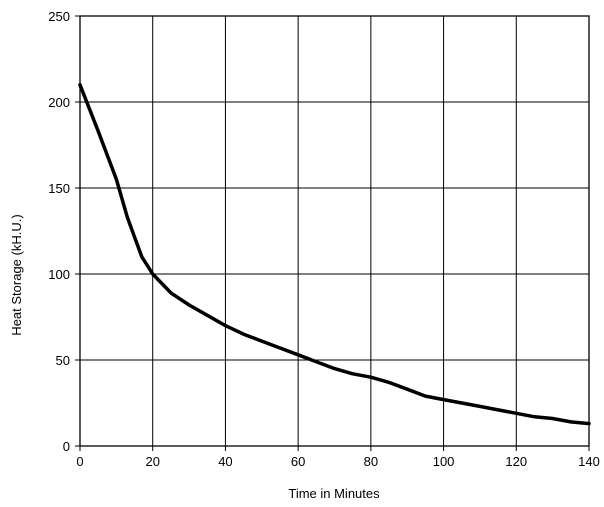 The image size is (604, 507). I want to click on y-tick-label: 0, so click(66, 446).